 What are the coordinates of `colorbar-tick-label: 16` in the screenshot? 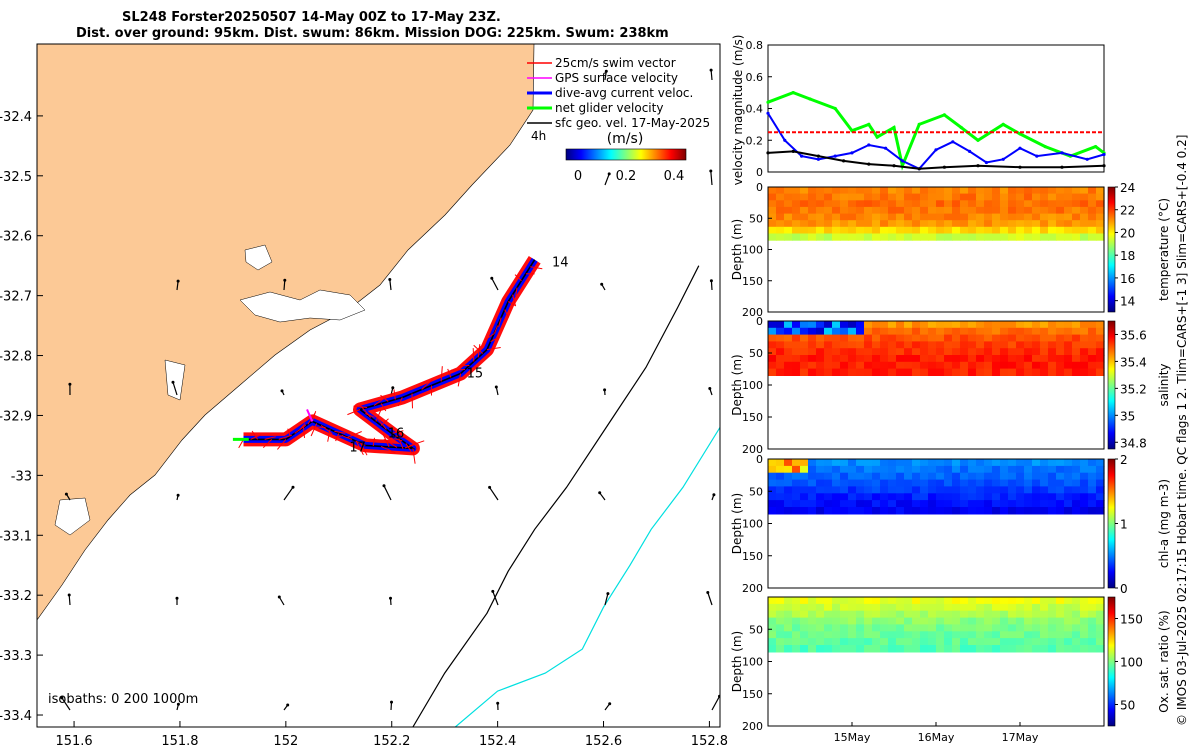 It's located at (1127, 279).